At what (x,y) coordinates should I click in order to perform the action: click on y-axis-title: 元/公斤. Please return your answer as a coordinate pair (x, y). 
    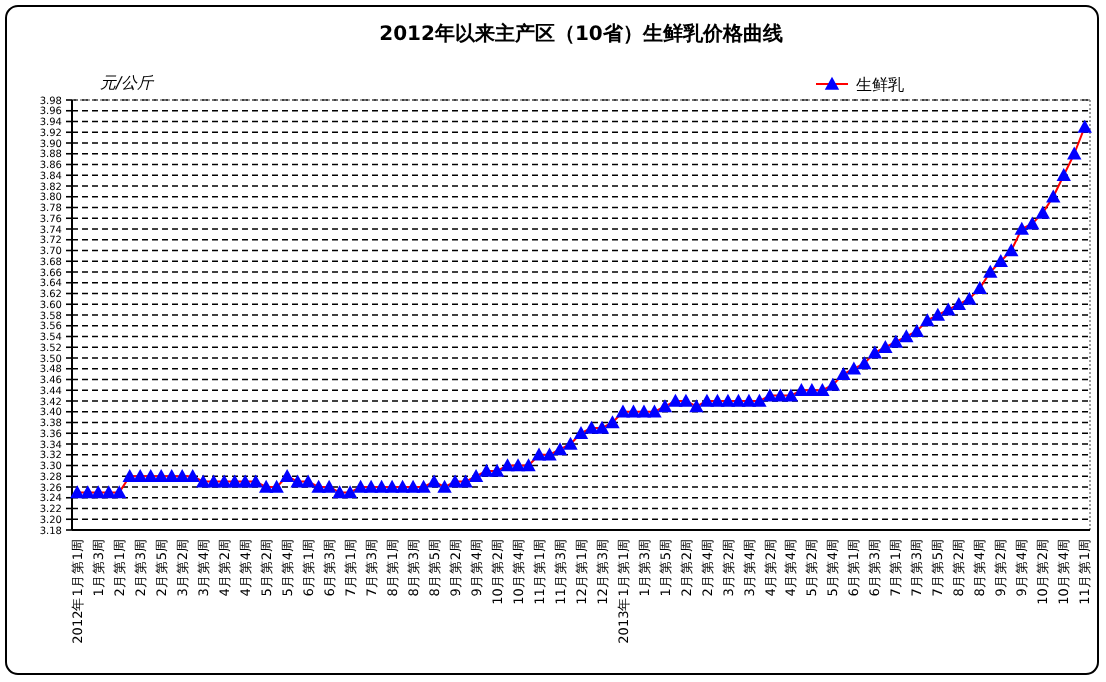
    Looking at the image, I should click on (128, 83).